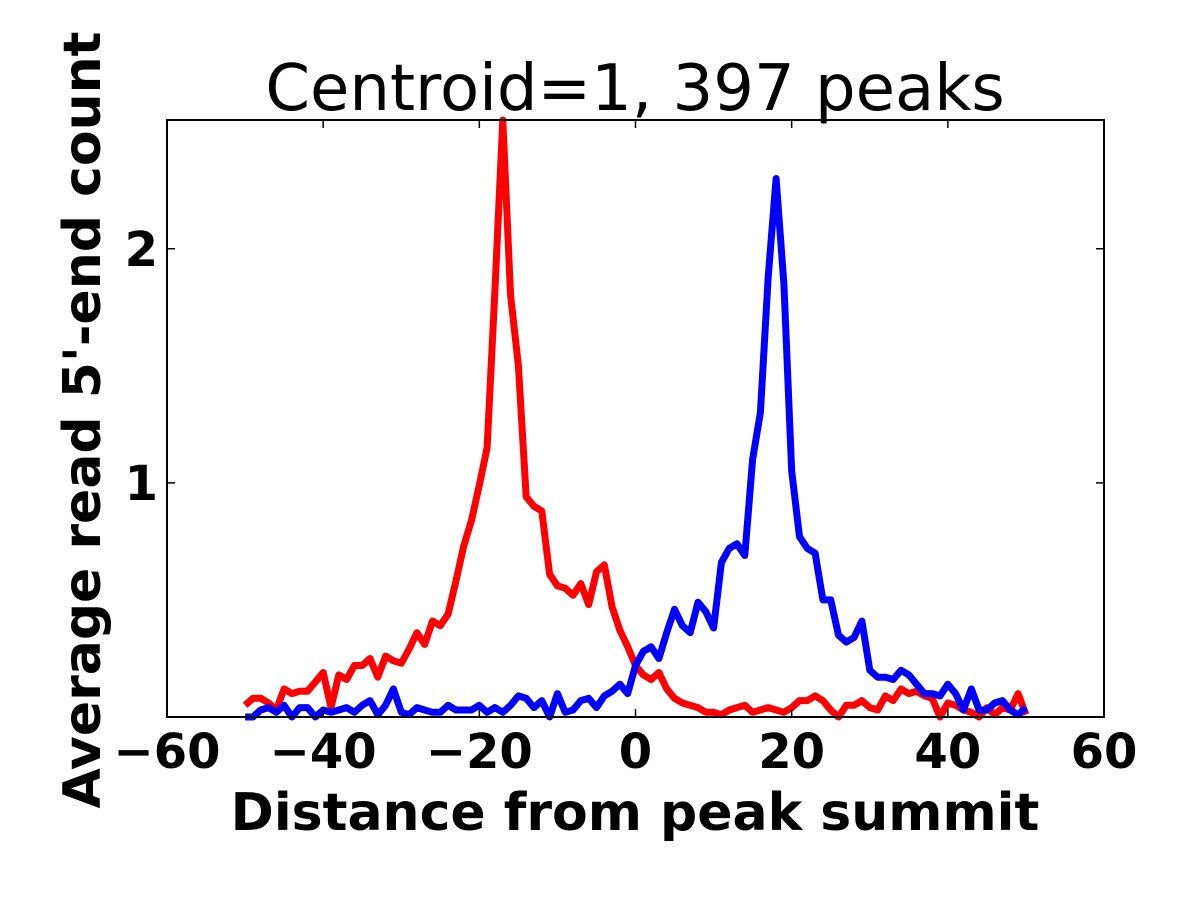 This screenshot has height=900, width=1200. Describe the element at coordinates (479, 752) in the screenshot. I see `x-tick-label: −20` at that location.